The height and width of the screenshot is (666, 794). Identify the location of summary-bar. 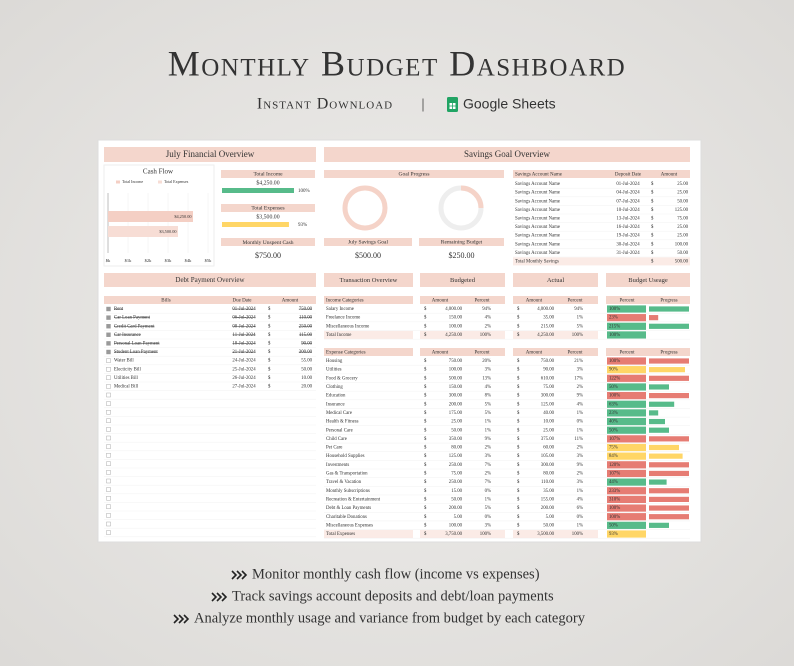
(255, 224).